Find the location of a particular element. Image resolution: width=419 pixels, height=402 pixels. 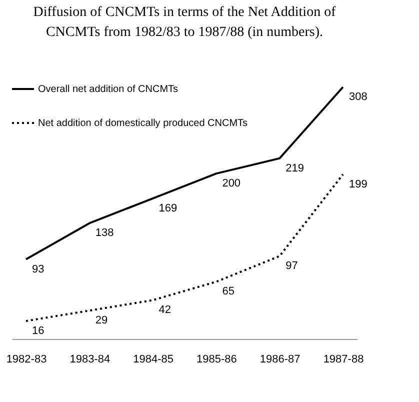

data-label: 29 is located at coordinates (101, 320).